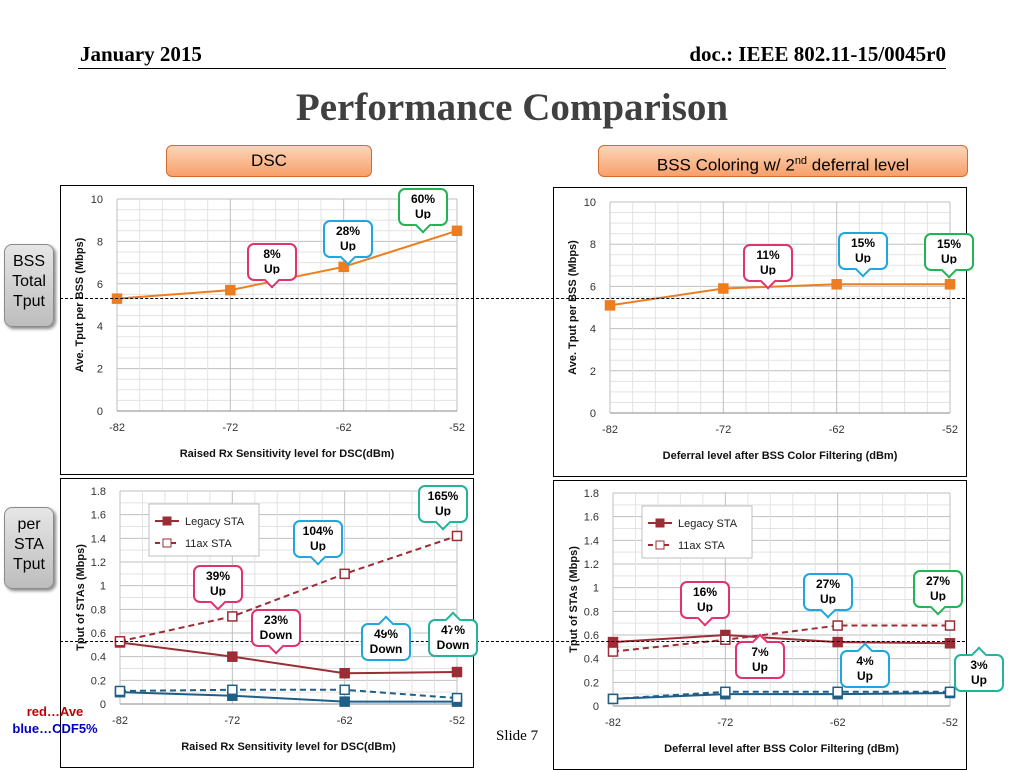 The image size is (1024, 770). I want to click on header-rule, so click(512, 68).